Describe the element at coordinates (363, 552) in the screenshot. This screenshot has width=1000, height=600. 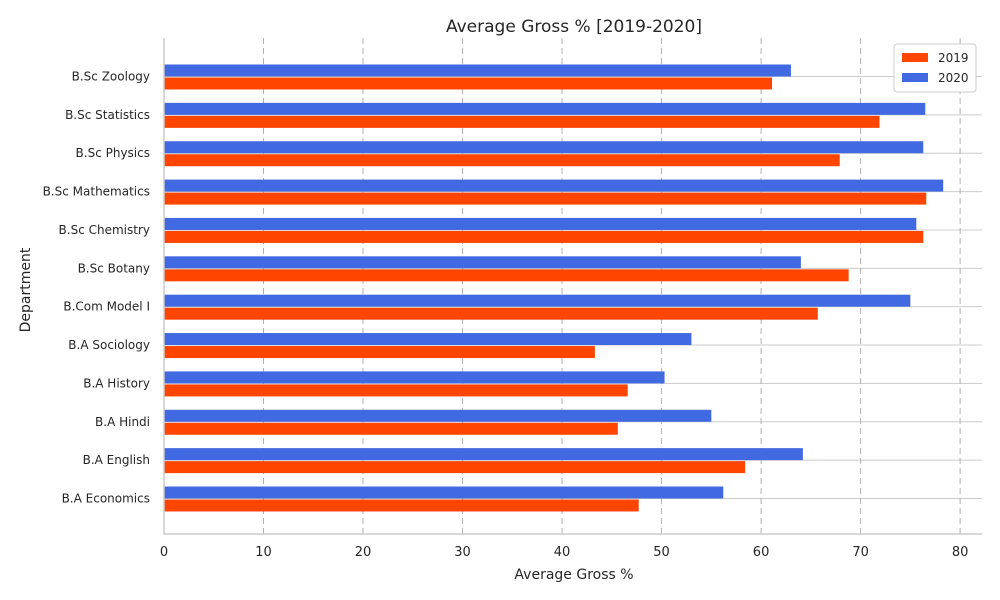
I see `x-tick-label: 20` at that location.